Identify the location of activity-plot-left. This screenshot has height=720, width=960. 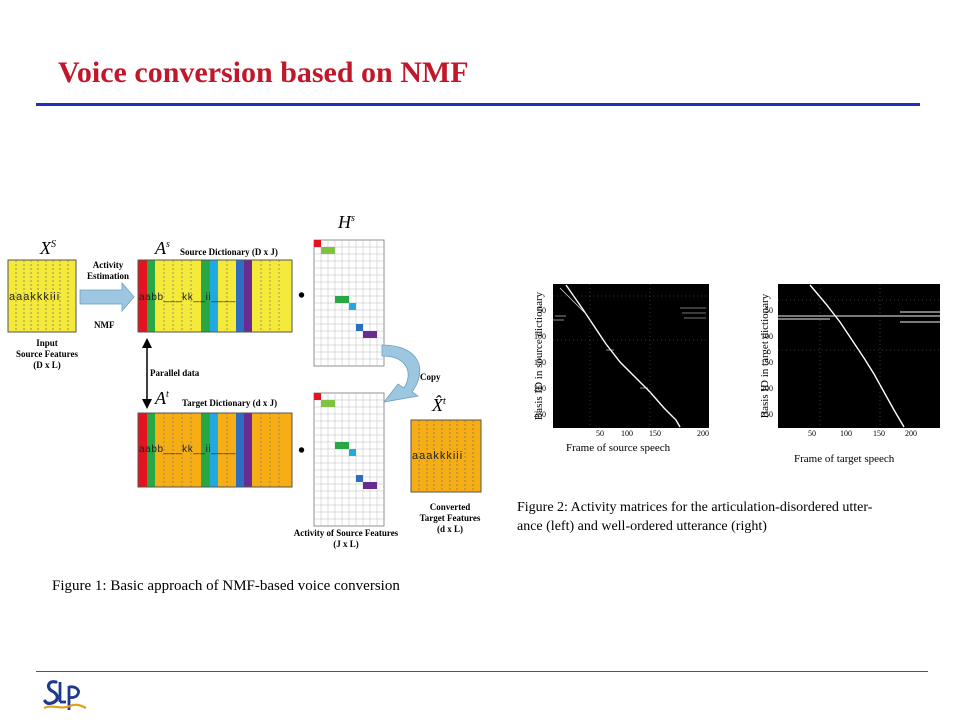
(631, 356).